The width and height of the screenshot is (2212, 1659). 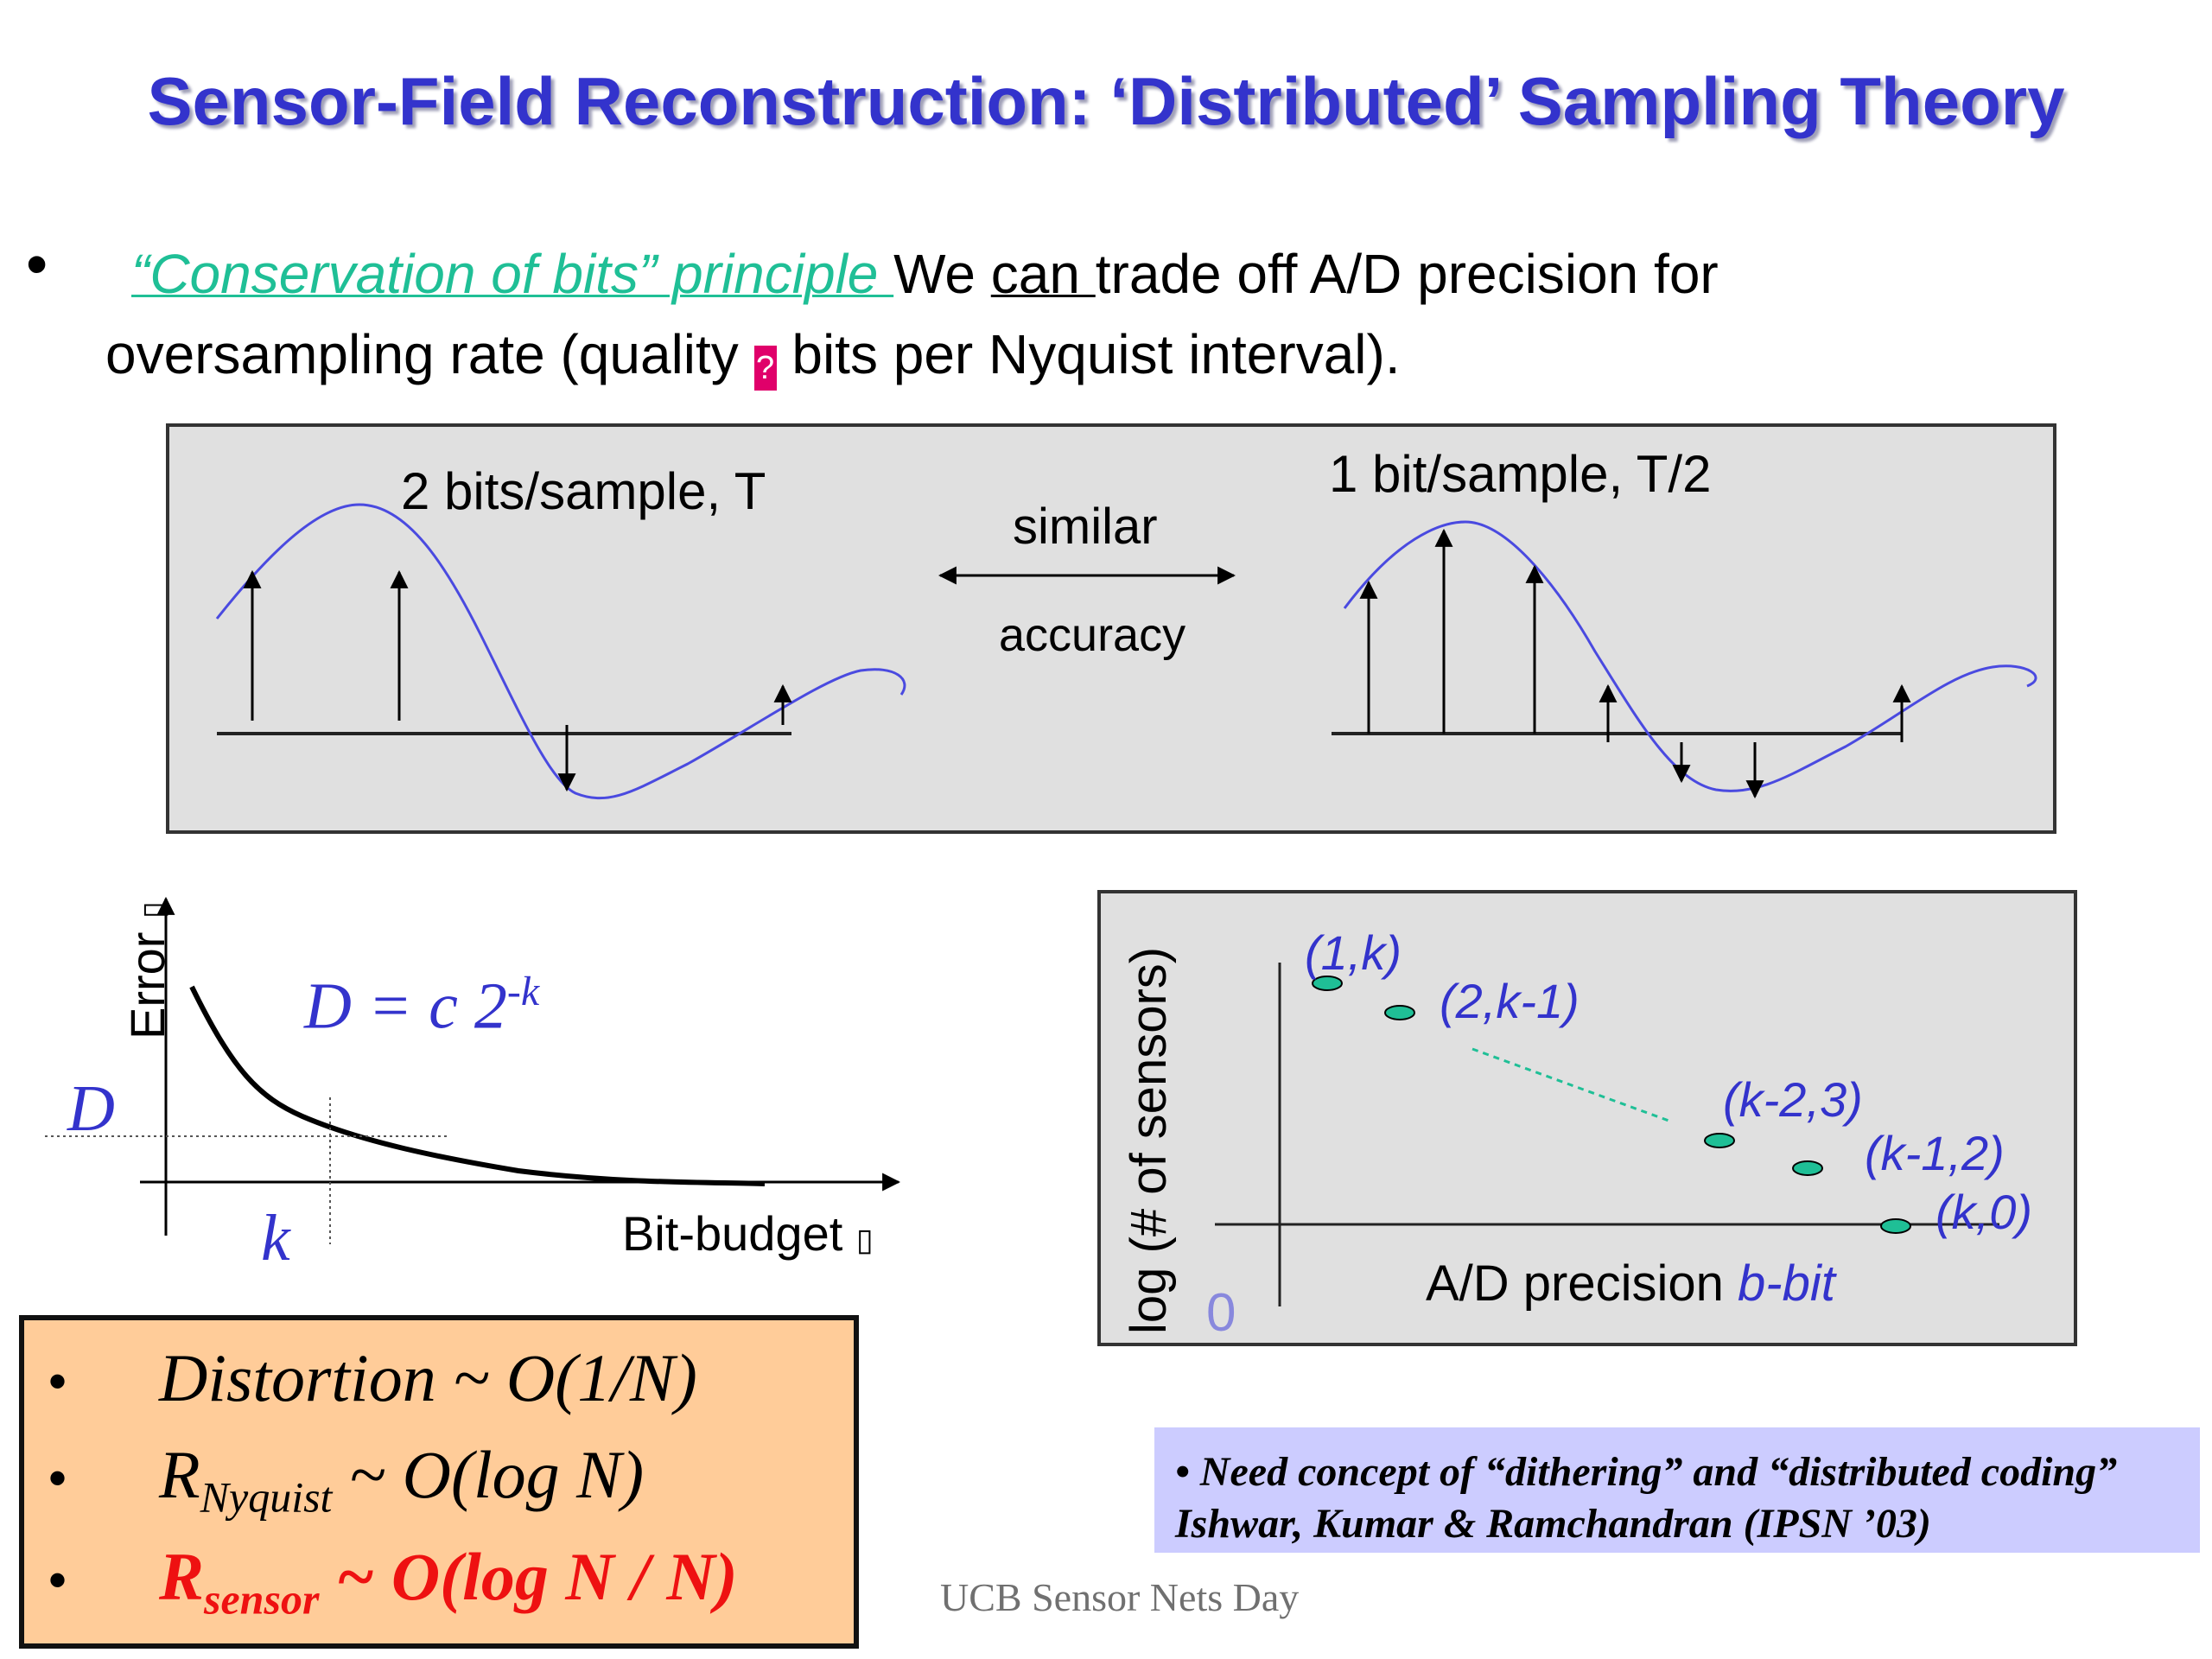 I want to click on error-plot: Error ▯ D = c 2-k D k Bit-budget ▯, so click(x=484, y=1058).